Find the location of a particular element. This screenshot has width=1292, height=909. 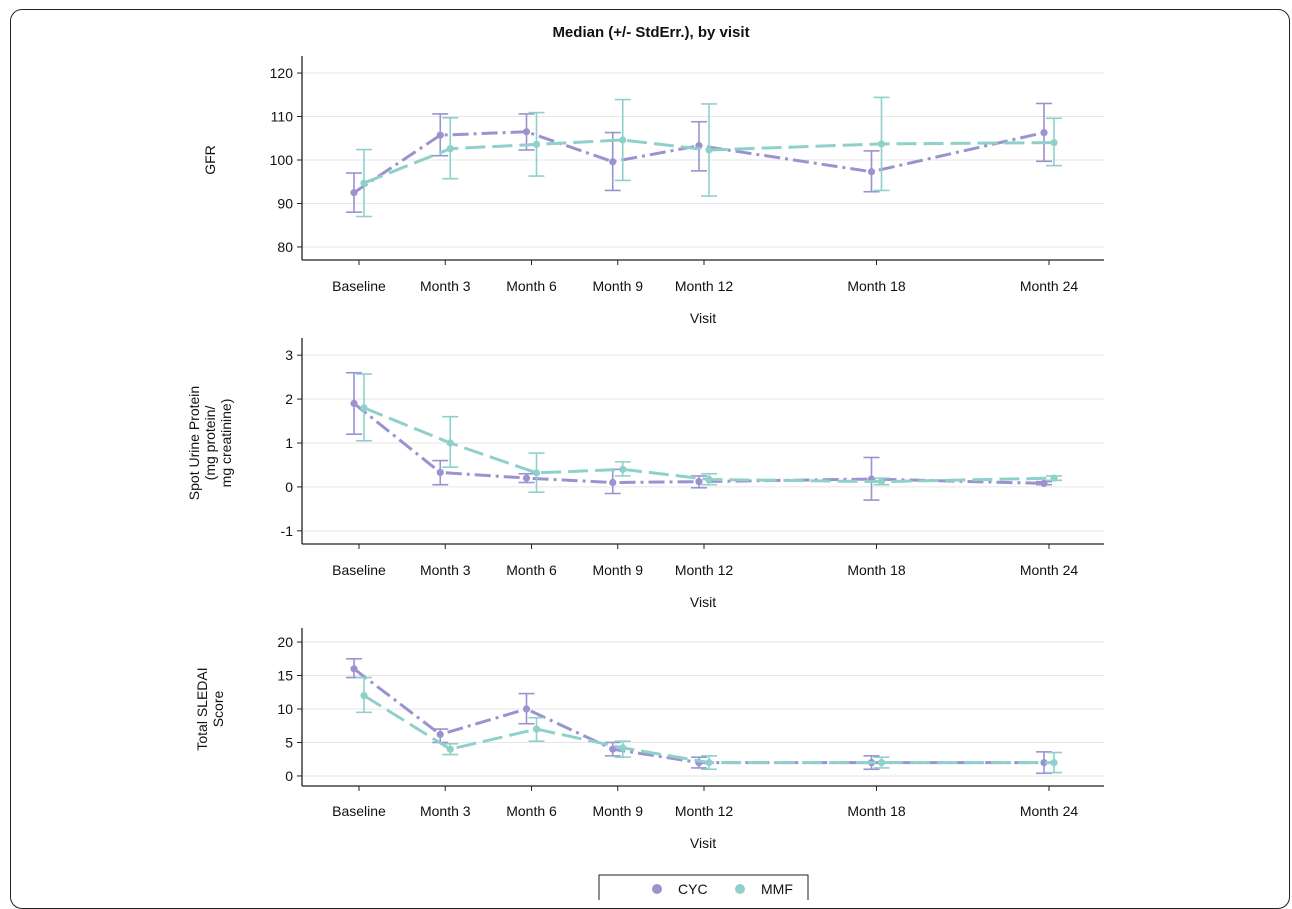

y-axis-title-line: (mg protein/ is located at coordinates (210, 443).